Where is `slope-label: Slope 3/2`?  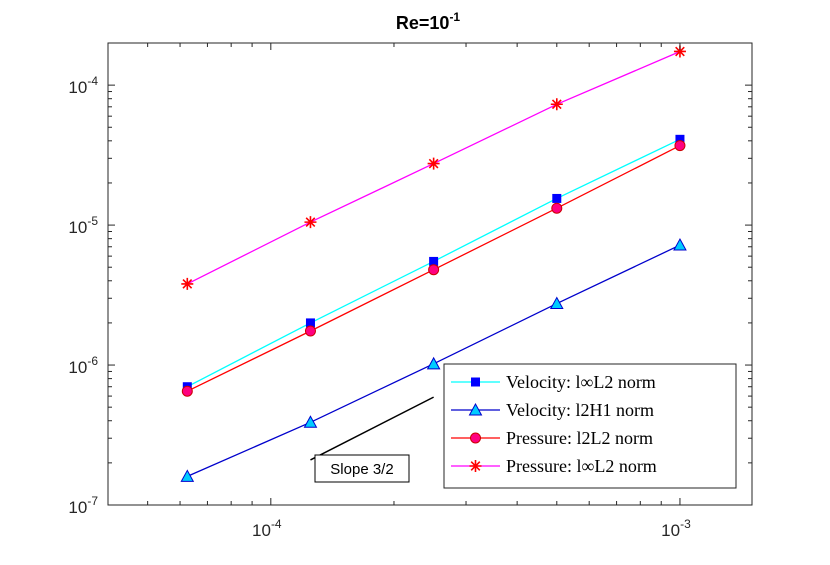 slope-label: Slope 3/2 is located at coordinates (361, 469).